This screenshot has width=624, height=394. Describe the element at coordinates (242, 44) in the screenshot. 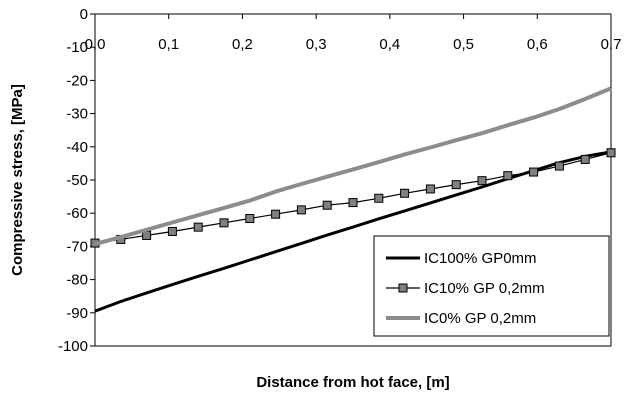

I see `x-tick-label: 0,2` at that location.